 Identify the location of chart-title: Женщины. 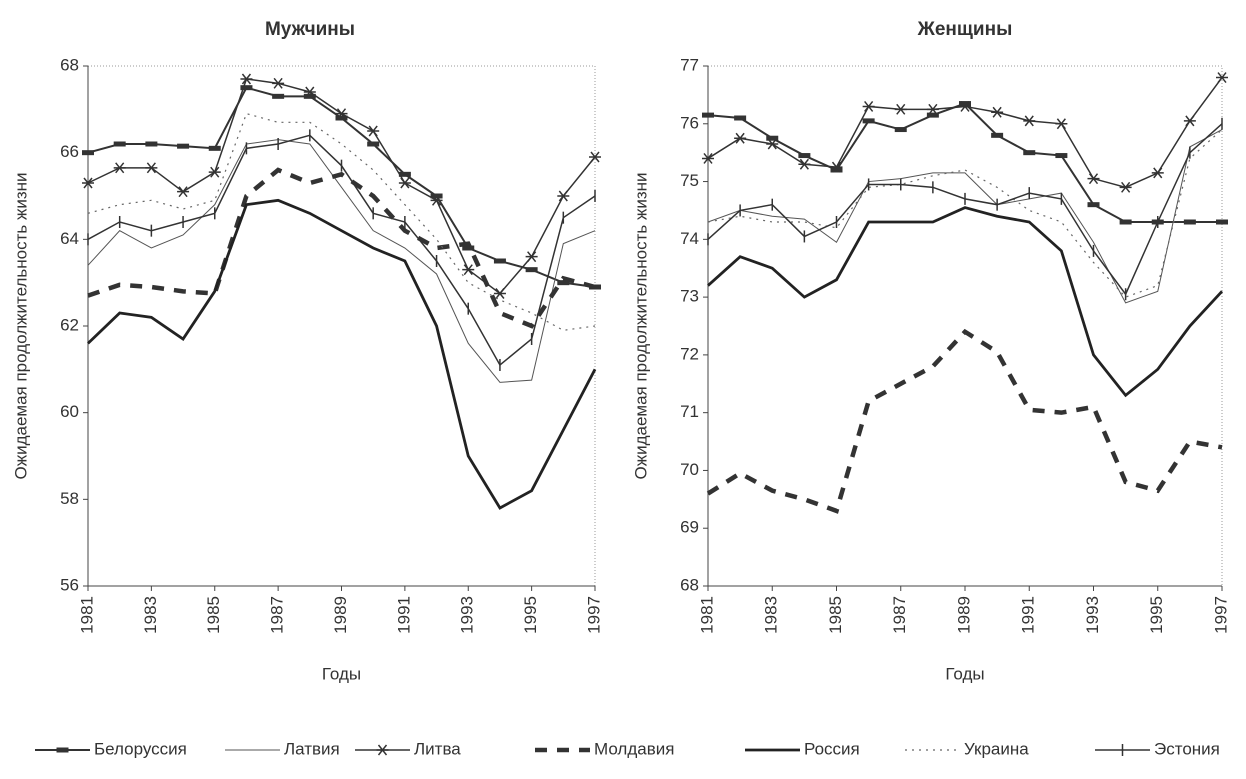
(965, 29).